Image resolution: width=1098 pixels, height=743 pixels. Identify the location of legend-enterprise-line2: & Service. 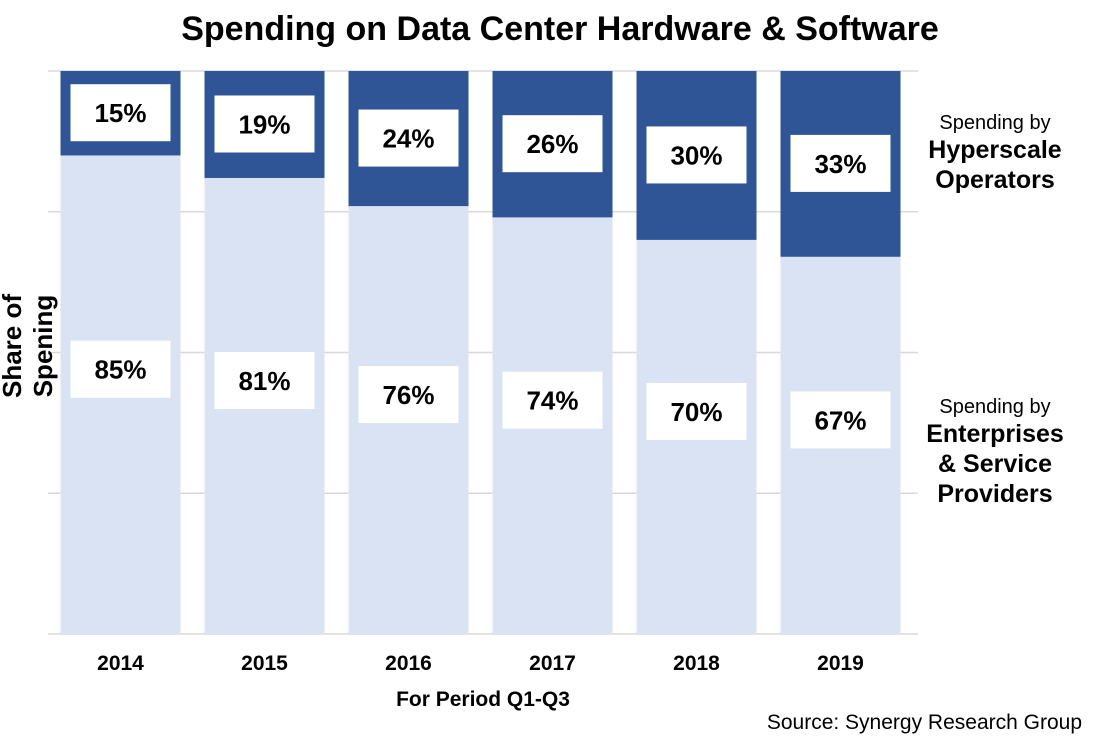
(995, 464).